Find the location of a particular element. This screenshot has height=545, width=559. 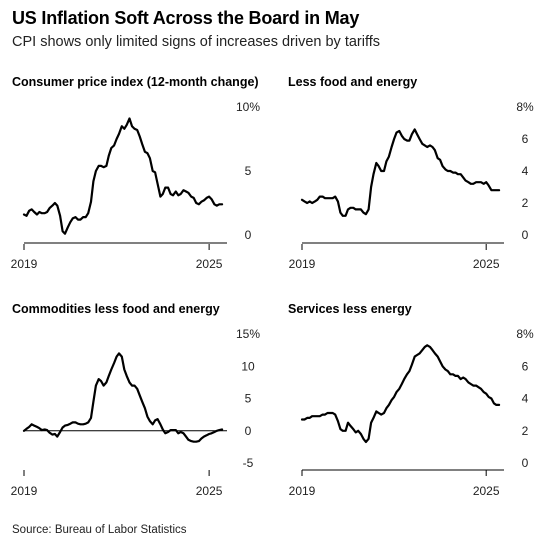

panel-title-core-services: Services less energy is located at coordinates (350, 309).